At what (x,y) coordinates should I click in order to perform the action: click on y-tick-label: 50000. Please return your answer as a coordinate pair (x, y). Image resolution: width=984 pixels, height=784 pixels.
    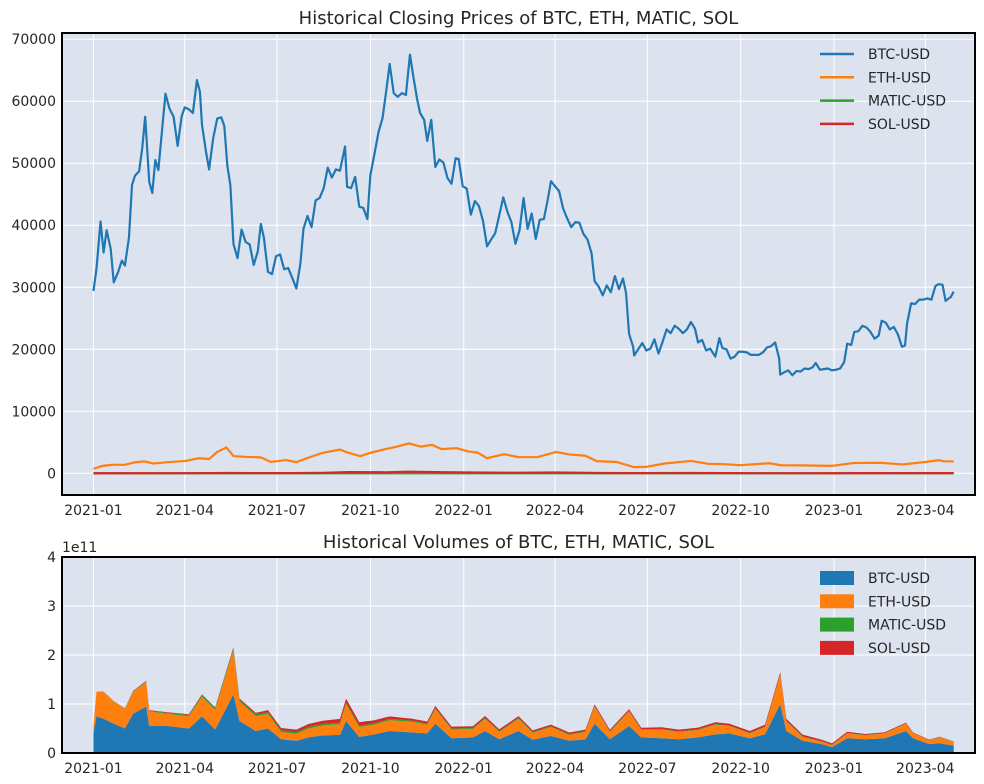
    Looking at the image, I should click on (33, 164).